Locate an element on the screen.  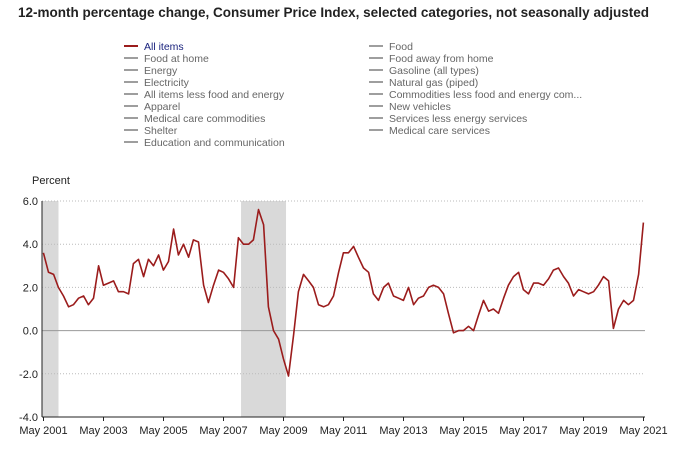
legend-item: Services less energy services is located at coordinates (448, 119).